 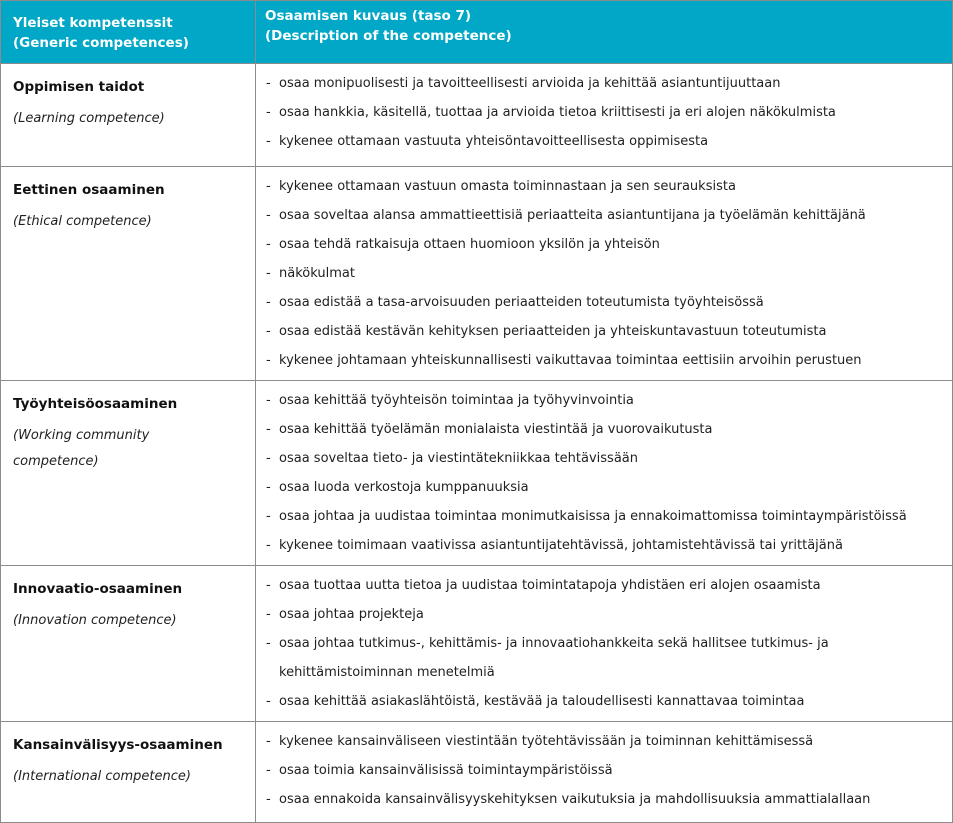 I want to click on header-col2-line2: (Description of the competence), so click(x=388, y=36).